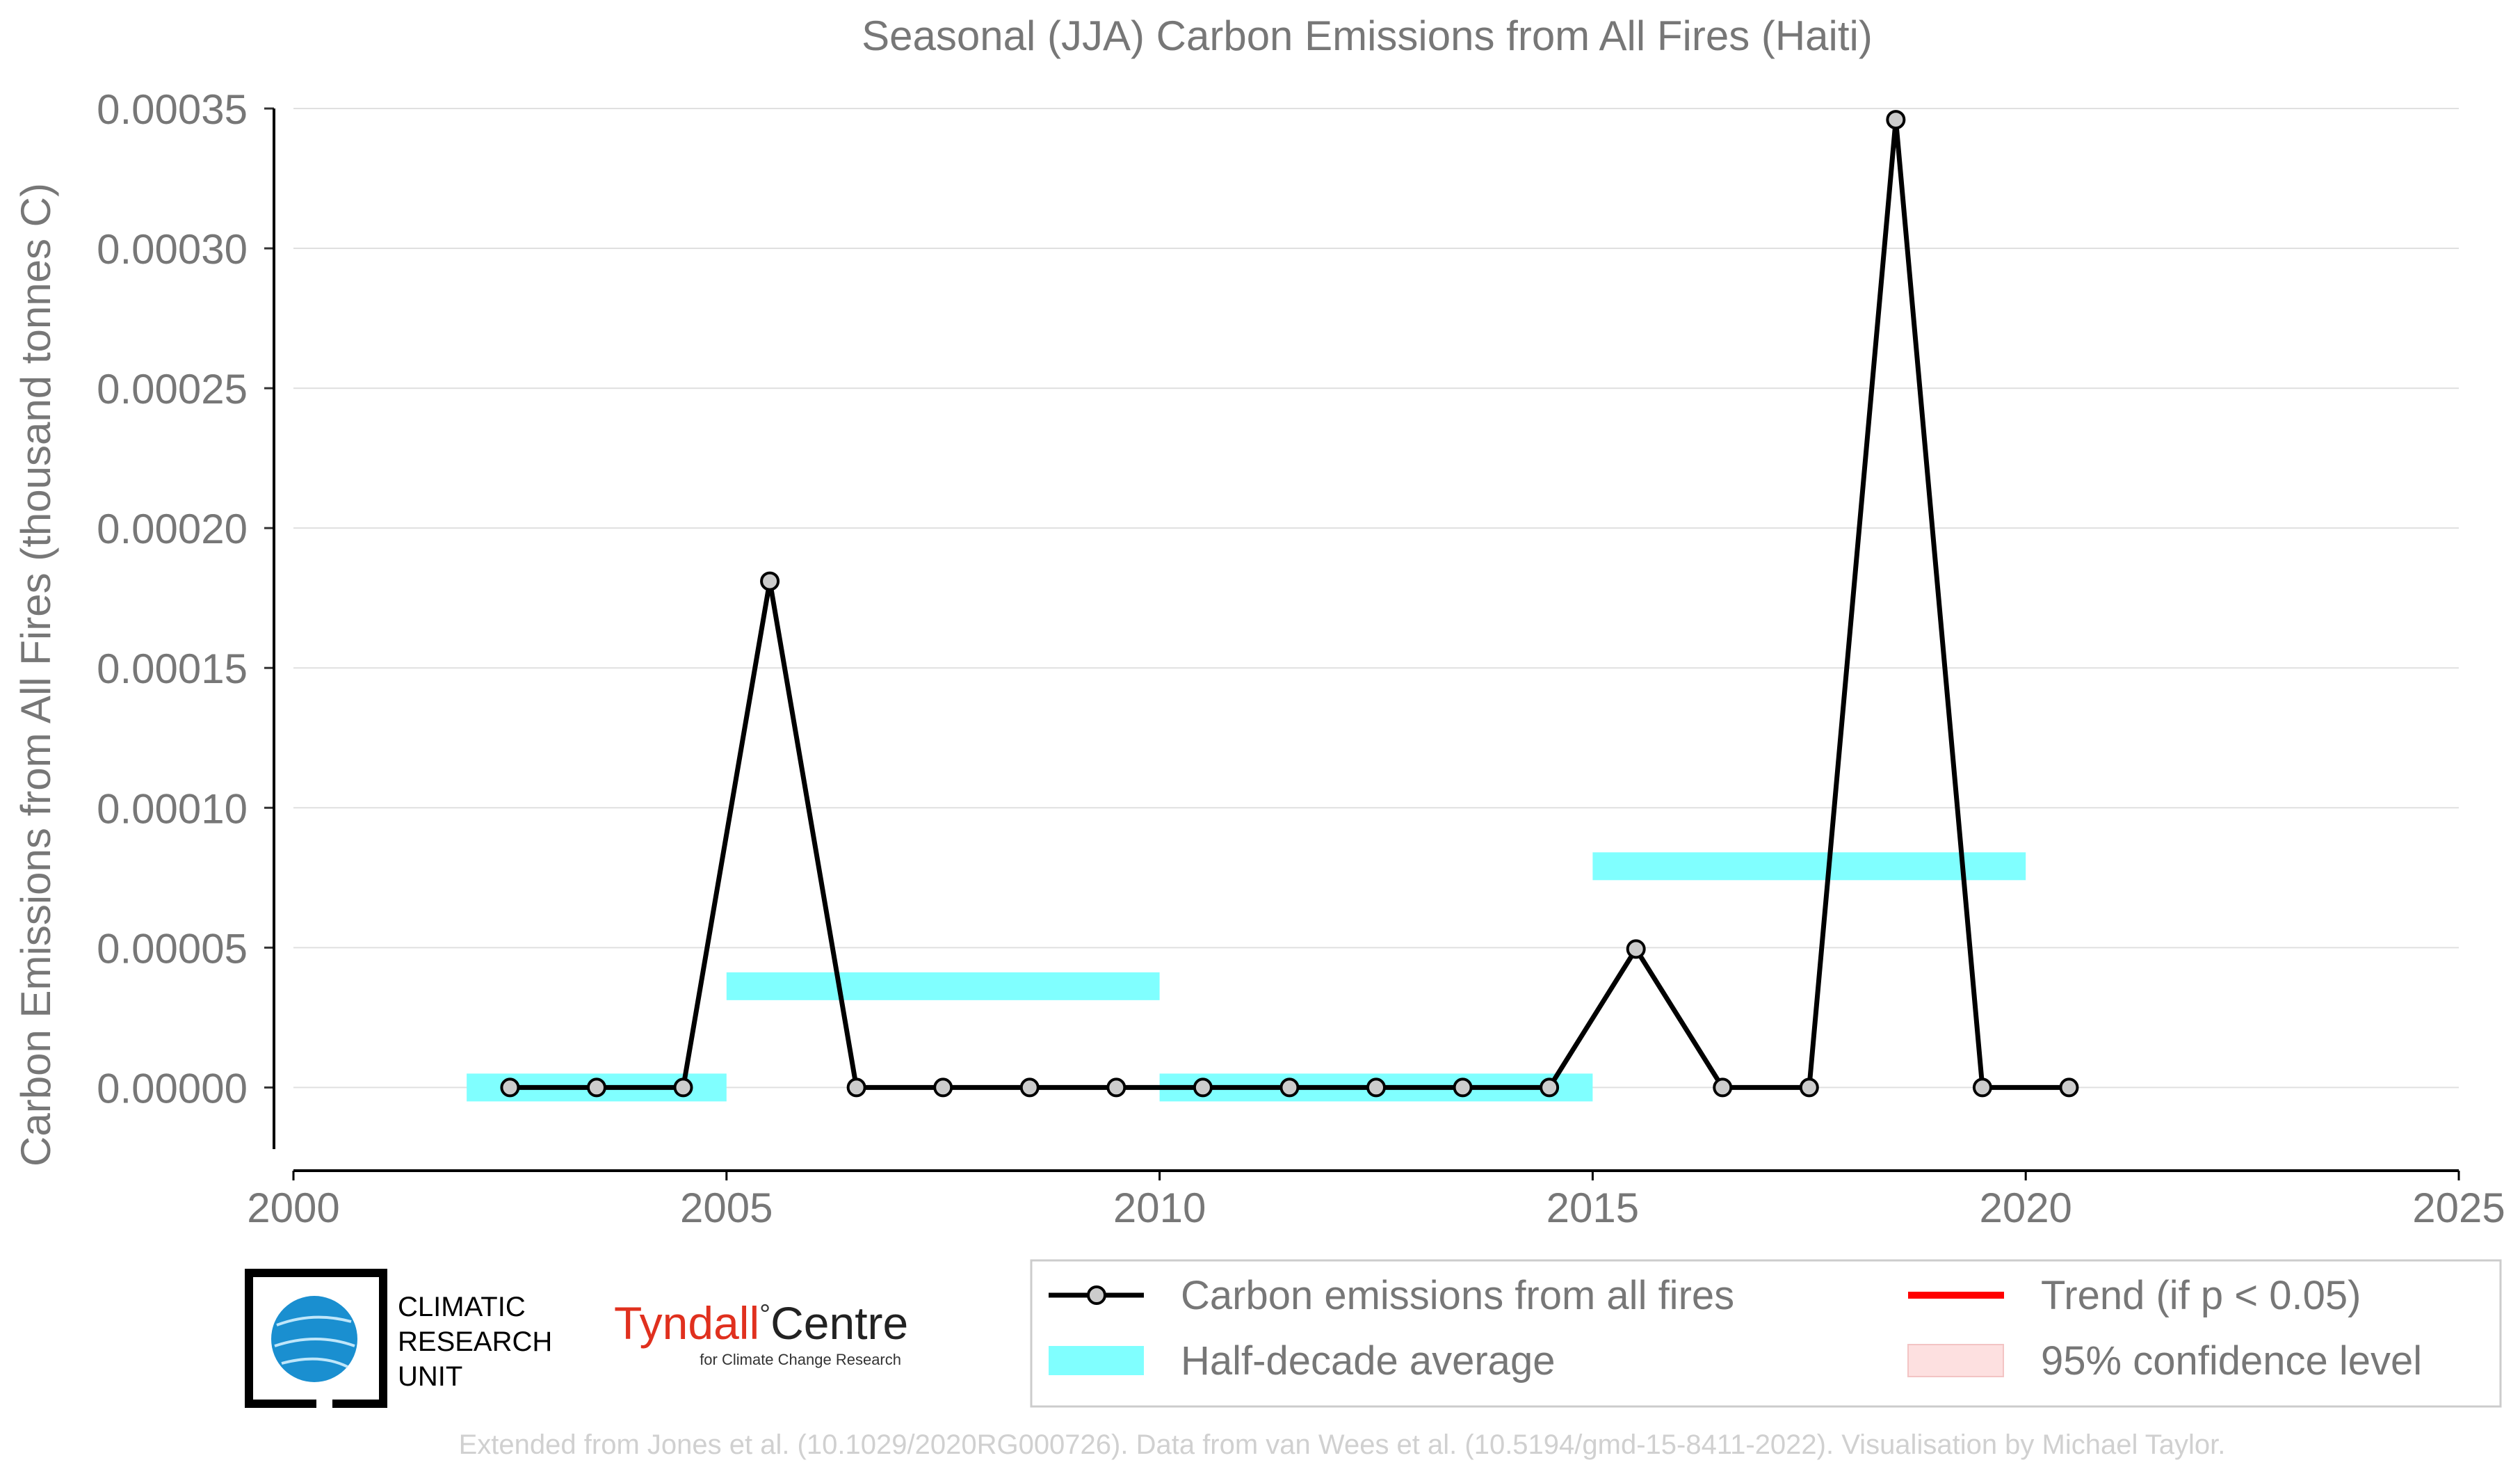  What do you see at coordinates (172, 669) in the screenshot?
I see `y-tick-label: 0.00015` at bounding box center [172, 669].